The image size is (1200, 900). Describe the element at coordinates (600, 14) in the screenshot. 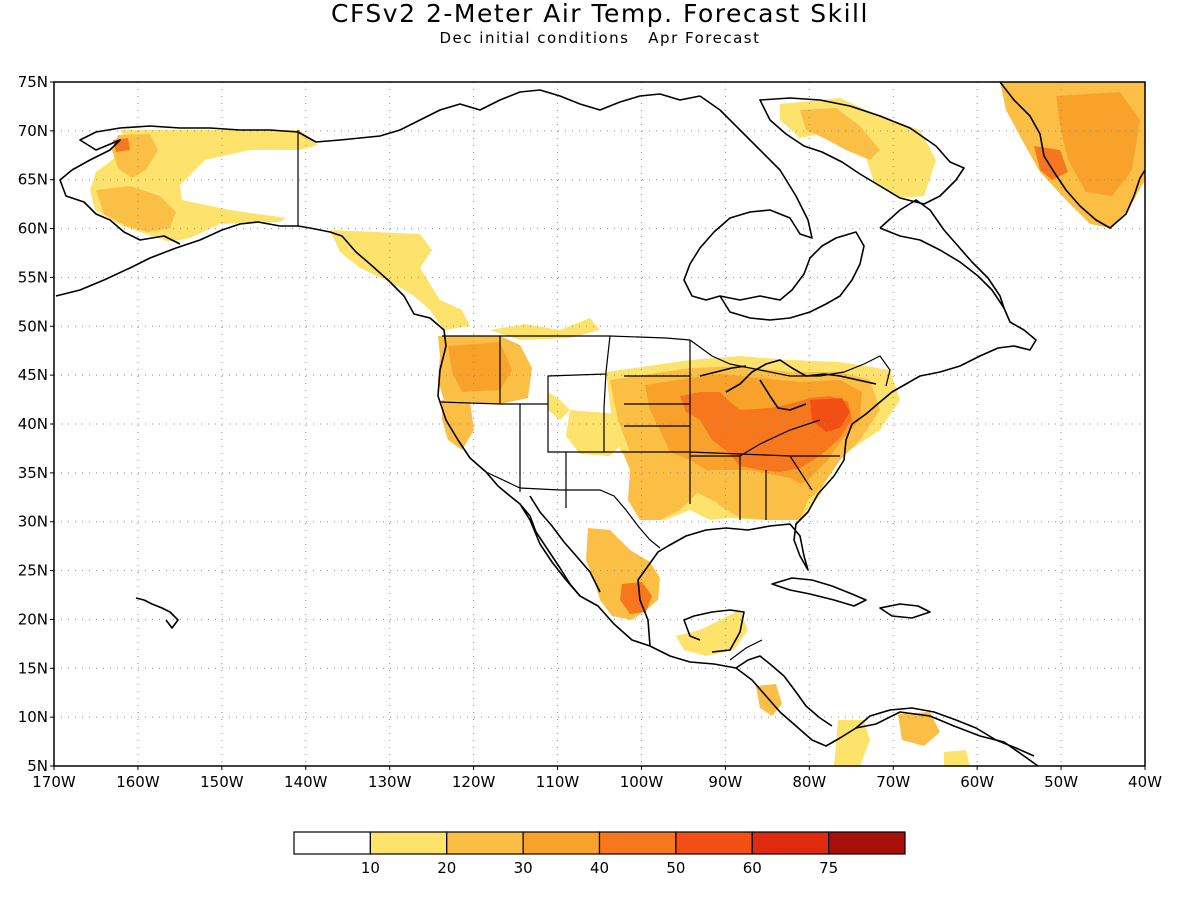

I see `map-title: CFSv2 2-Meter Air Temp. Forecast Skill` at that location.